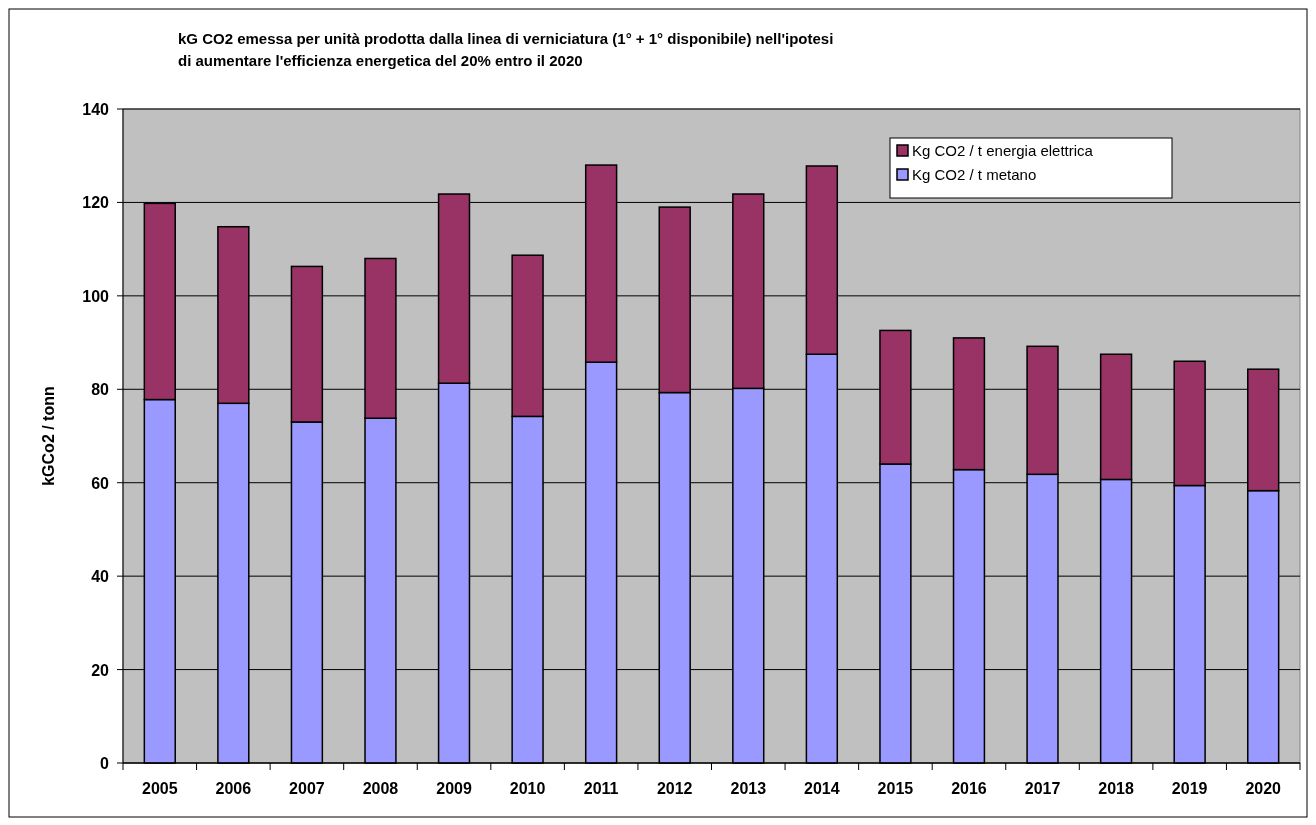 The height and width of the screenshot is (825, 1316). Describe the element at coordinates (380, 788) in the screenshot. I see `x-tick-label: 2008` at that location.